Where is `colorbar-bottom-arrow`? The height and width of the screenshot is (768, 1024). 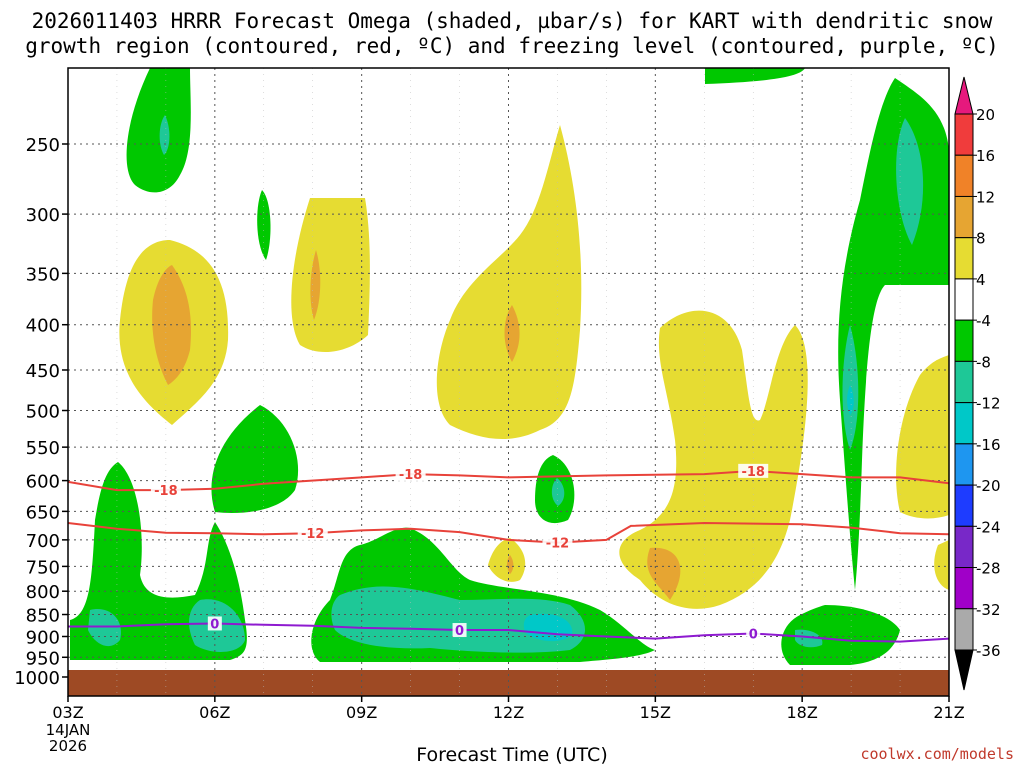 colorbar-bottom-arrow is located at coordinates (964, 670).